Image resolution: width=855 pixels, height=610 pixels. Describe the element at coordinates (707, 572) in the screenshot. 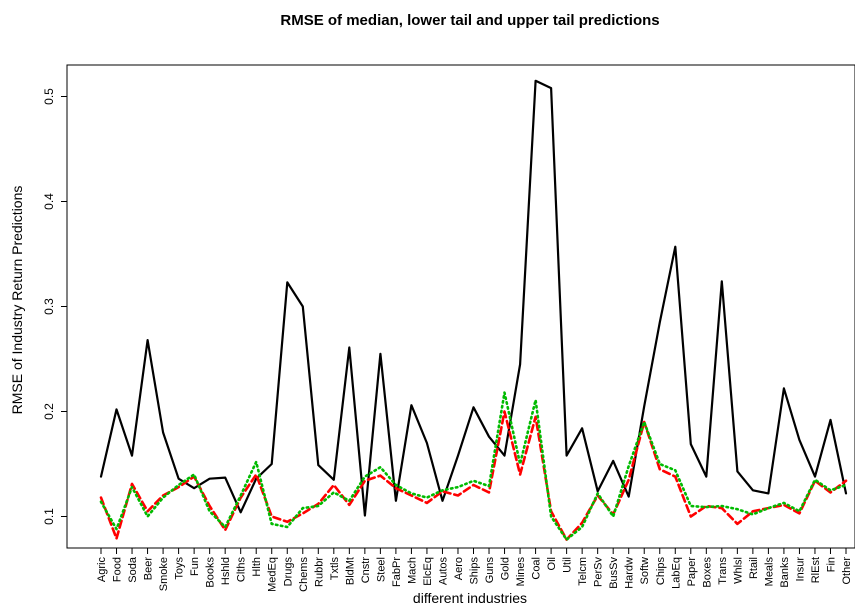

I see `x-tick-label-boxes: Boxes` at that location.